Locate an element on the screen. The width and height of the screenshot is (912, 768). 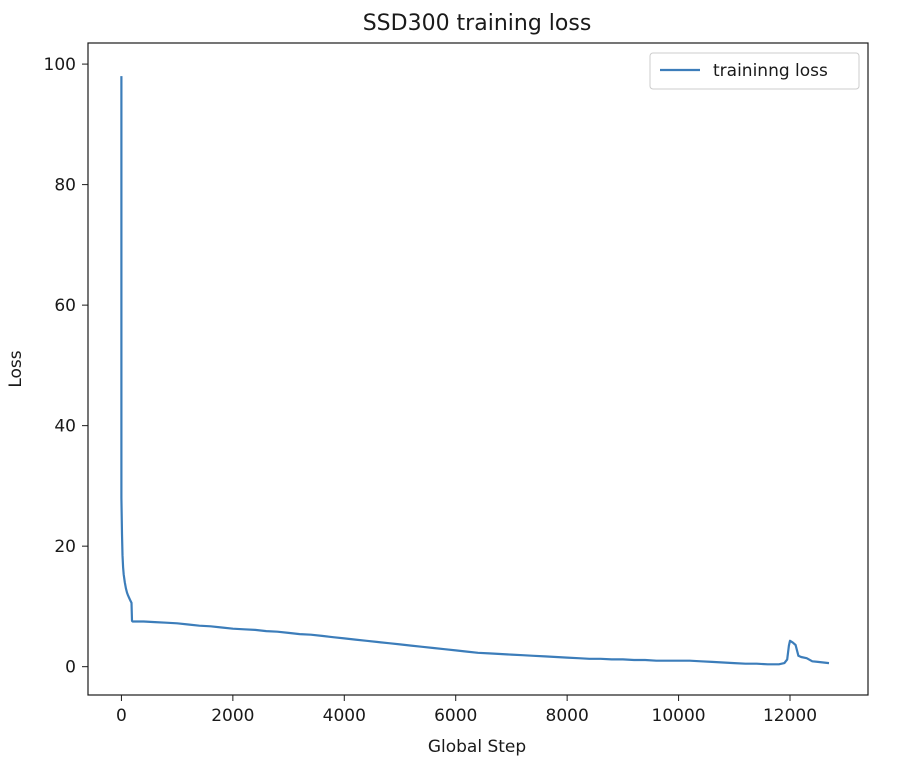
legend-box is located at coordinates (754, 71).